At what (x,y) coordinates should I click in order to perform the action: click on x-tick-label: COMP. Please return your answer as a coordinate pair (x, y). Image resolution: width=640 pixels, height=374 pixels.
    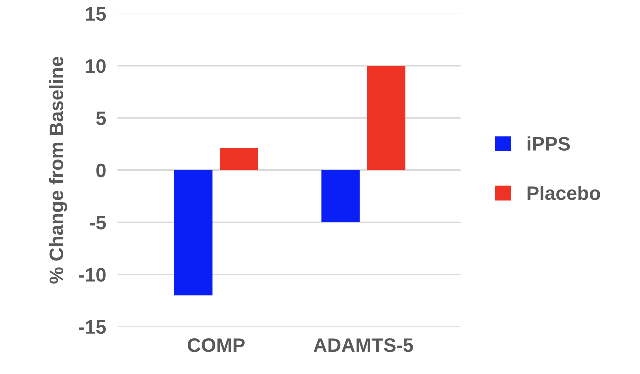
    Looking at the image, I should click on (216, 345).